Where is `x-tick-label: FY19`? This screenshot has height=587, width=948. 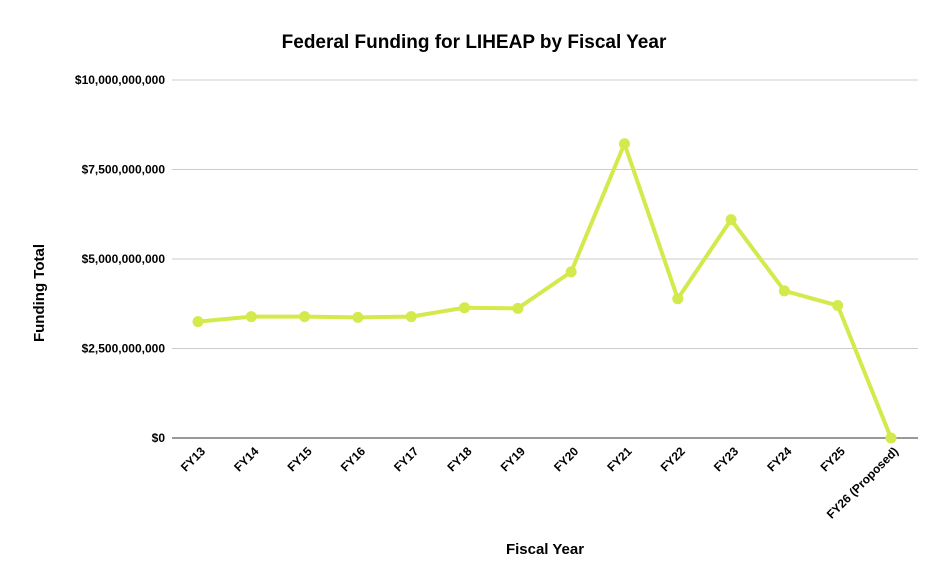 x-tick-label: FY19 is located at coordinates (513, 459).